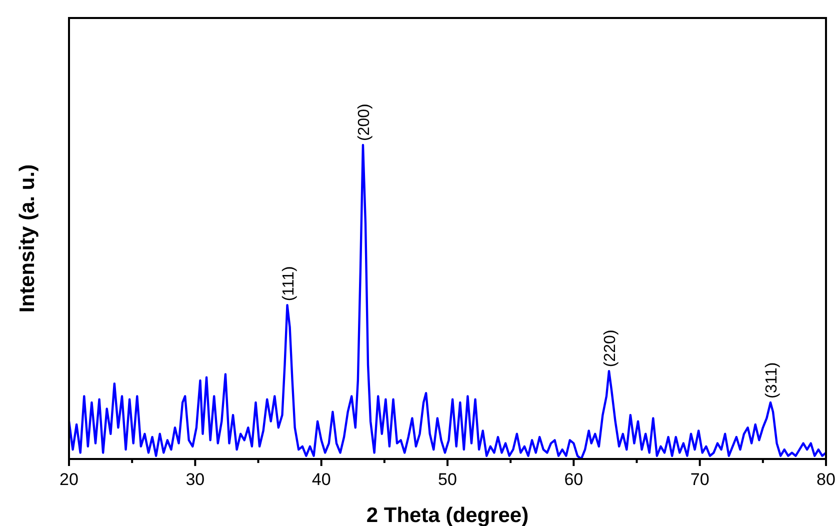  I want to click on annotation: (111), so click(289, 284).